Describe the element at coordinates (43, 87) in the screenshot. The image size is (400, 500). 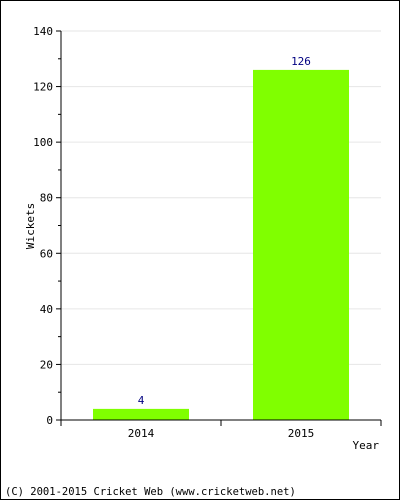
I see `y-tick-label: 120` at that location.